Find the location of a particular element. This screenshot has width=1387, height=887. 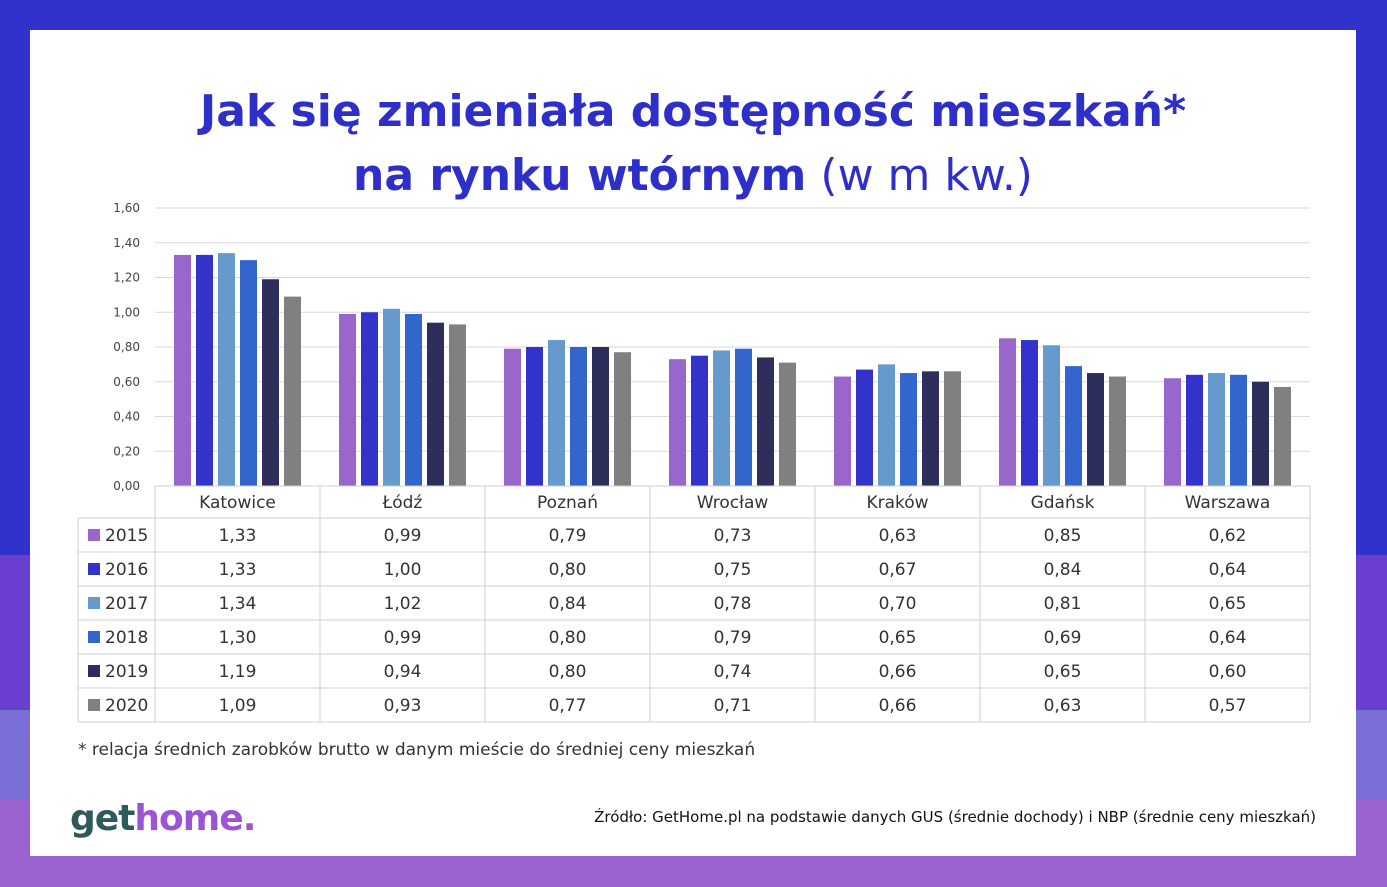

title-line-1: Jak się zmieniała dostępność mieszkań* is located at coordinates (693, 111).